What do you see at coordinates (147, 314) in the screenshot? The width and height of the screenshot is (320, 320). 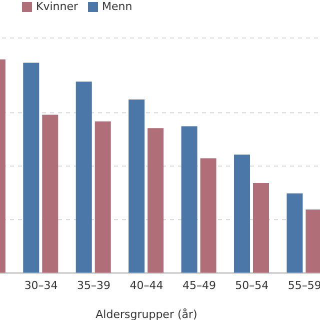 I see `x-axis-title: Aldersgrupper (år)` at bounding box center [147, 314].